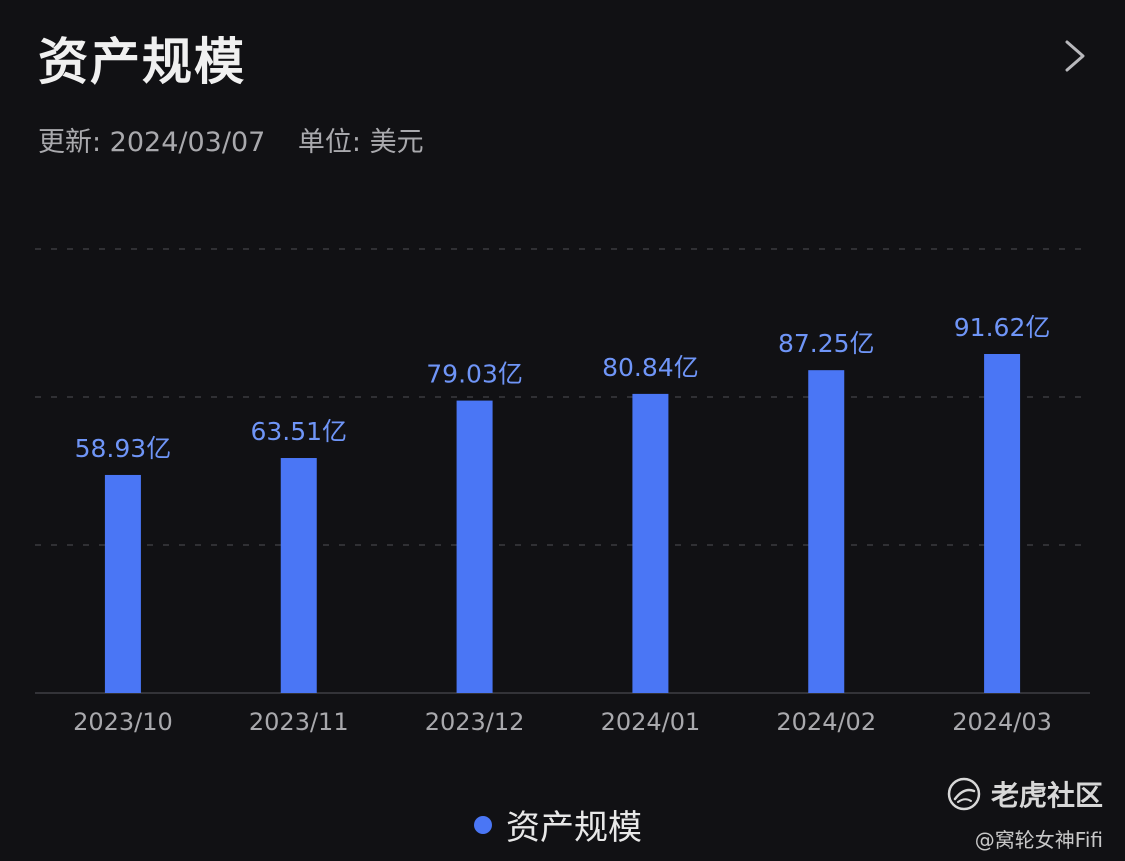 The width and height of the screenshot is (1125, 861). I want to click on x-tick-label: 2023/10, so click(123, 722).